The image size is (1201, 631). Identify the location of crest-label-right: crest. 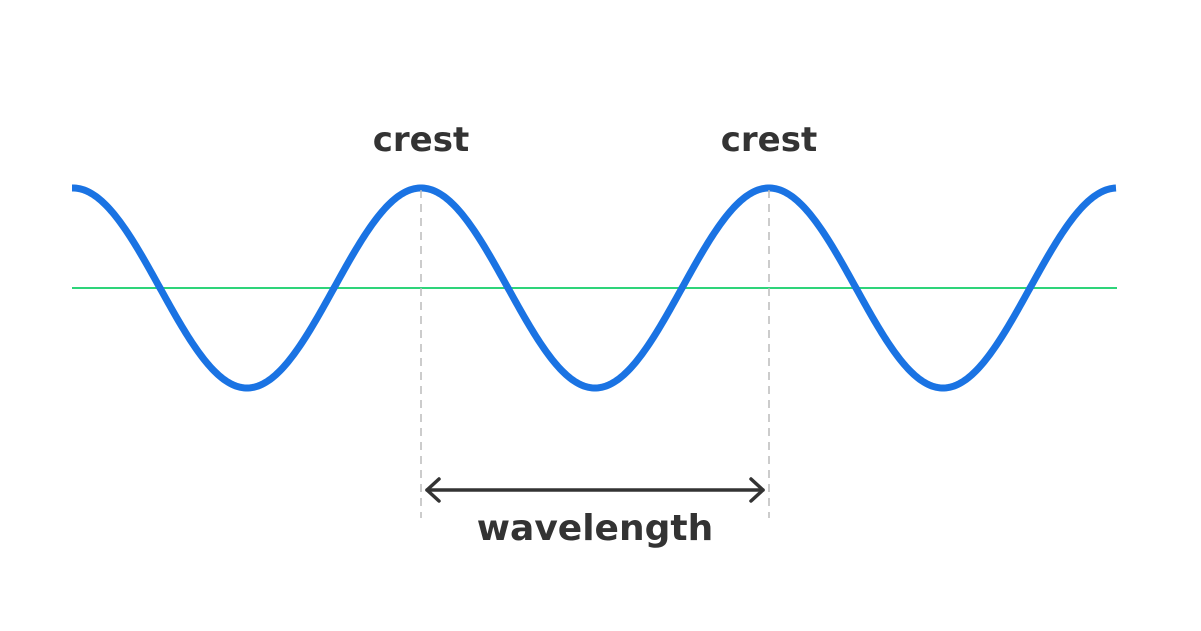
(769, 140).